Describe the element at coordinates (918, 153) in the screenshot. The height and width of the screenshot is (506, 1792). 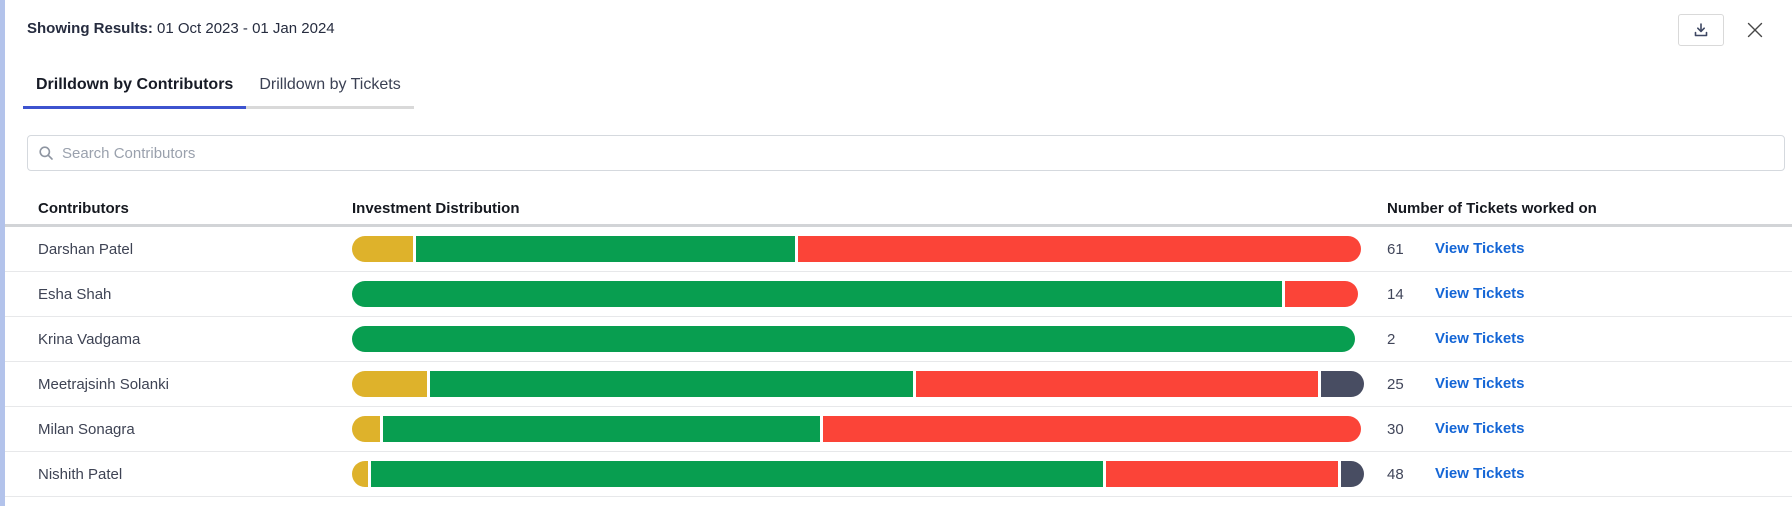
I see `search-input` at that location.